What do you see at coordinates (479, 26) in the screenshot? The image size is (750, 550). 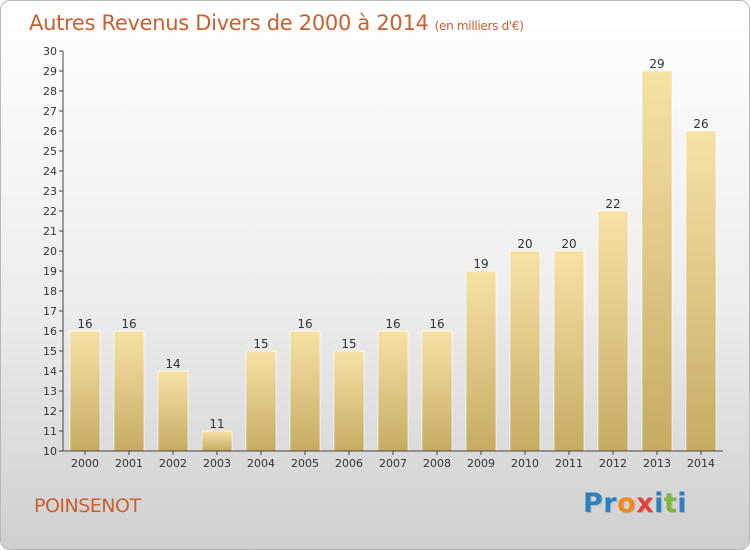 I see `chart-subtitle: (en milliers d'€)` at bounding box center [479, 26].